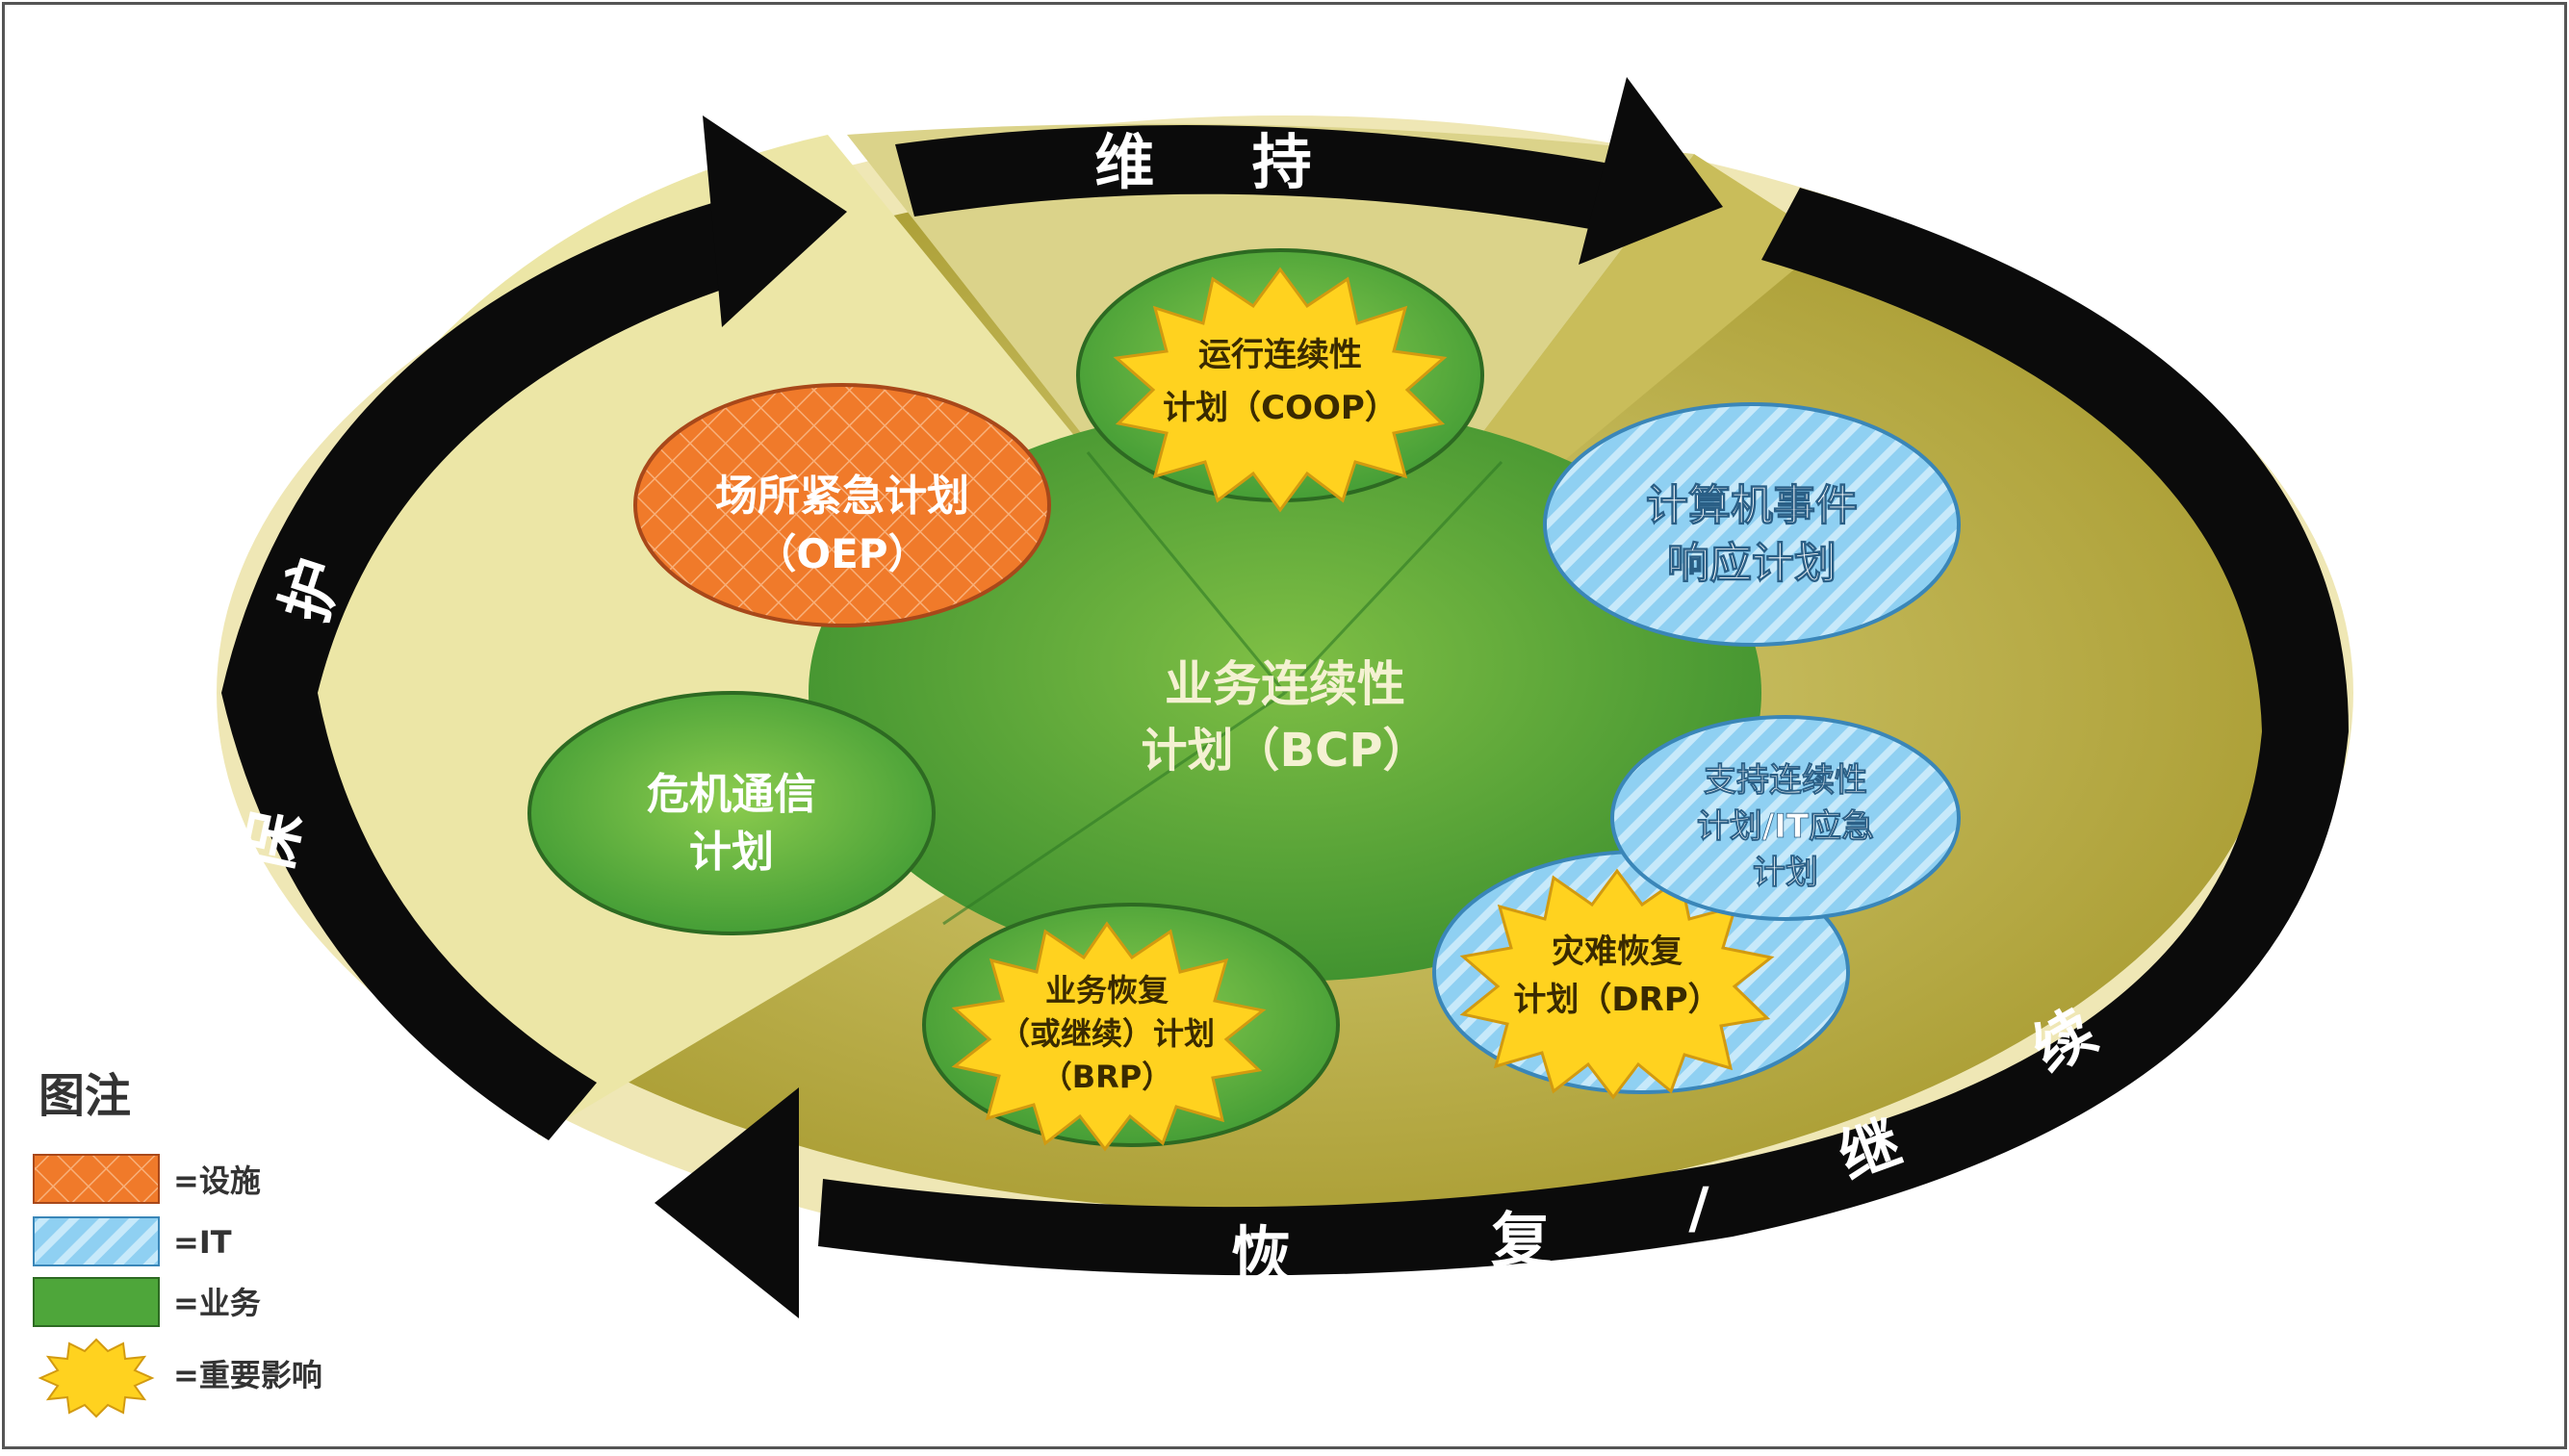 The height and width of the screenshot is (1456, 2569). I want to click on plan-brp: 业务恢复 （或继续）计划 （BRP）, so click(1131, 1028).